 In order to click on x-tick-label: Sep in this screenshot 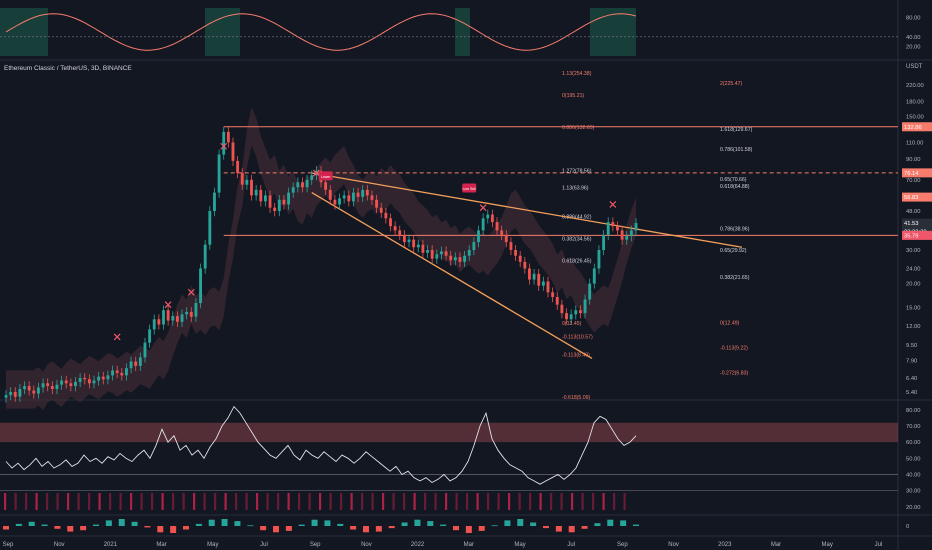, I will do `click(622, 545)`.